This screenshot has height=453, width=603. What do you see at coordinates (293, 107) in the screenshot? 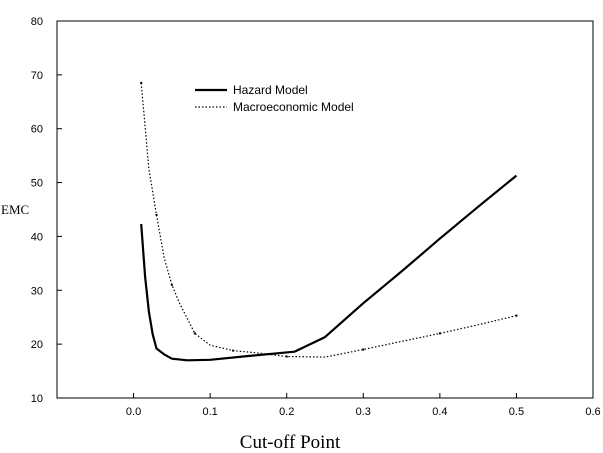
I see `legend-label-macroeconomic-model: Macroeconomic Model` at bounding box center [293, 107].